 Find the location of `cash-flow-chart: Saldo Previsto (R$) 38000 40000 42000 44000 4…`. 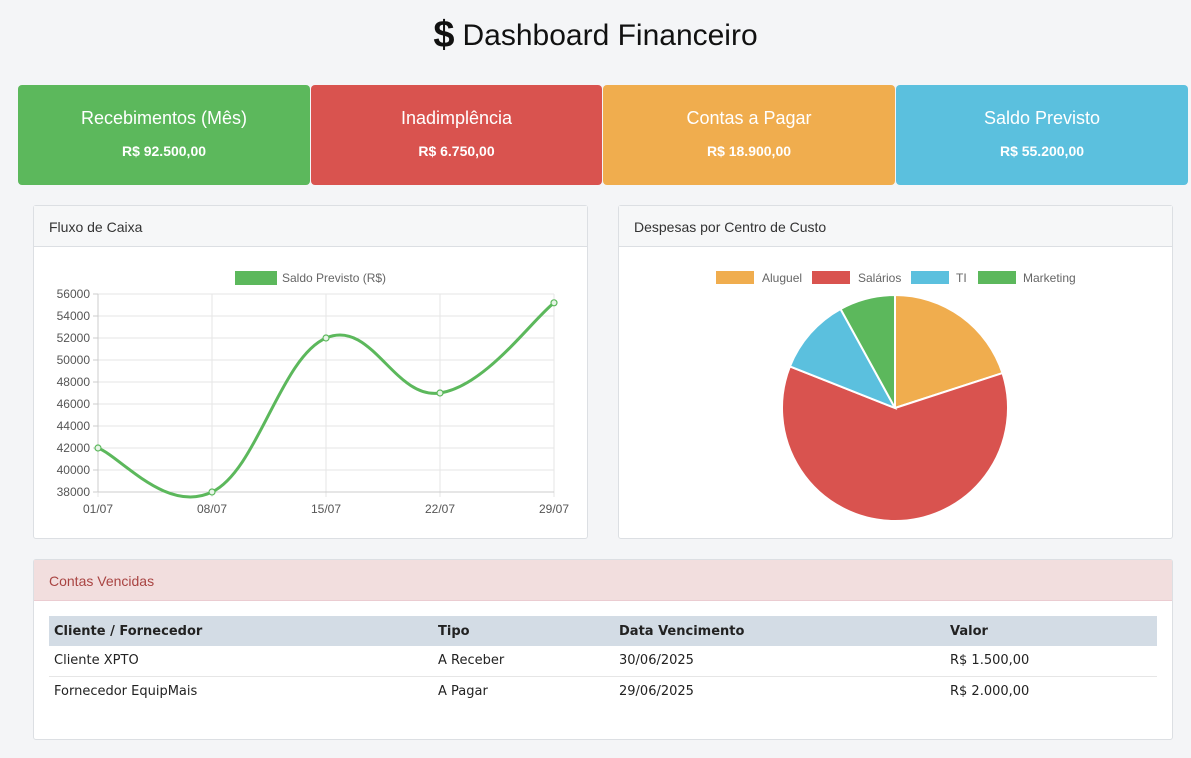

cash-flow-chart: Saldo Previsto (R$) 38000 40000 42000 44000 4… is located at coordinates (313, 393).